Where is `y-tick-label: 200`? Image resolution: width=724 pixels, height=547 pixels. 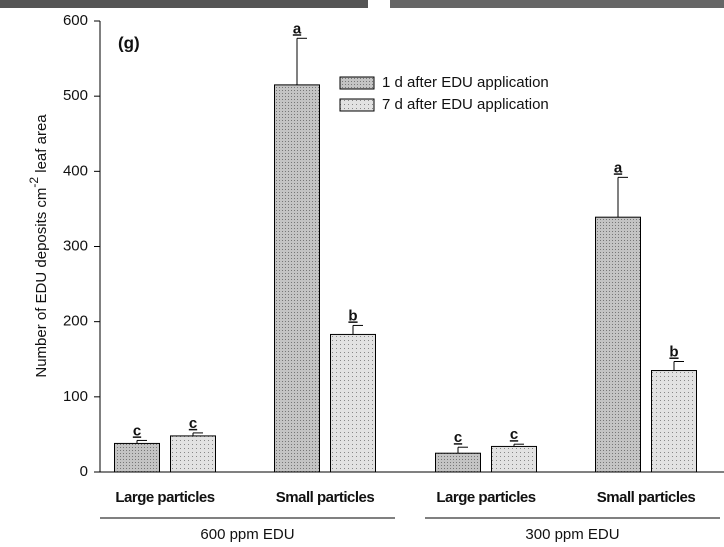
y-tick-label: 200 is located at coordinates (75, 321).